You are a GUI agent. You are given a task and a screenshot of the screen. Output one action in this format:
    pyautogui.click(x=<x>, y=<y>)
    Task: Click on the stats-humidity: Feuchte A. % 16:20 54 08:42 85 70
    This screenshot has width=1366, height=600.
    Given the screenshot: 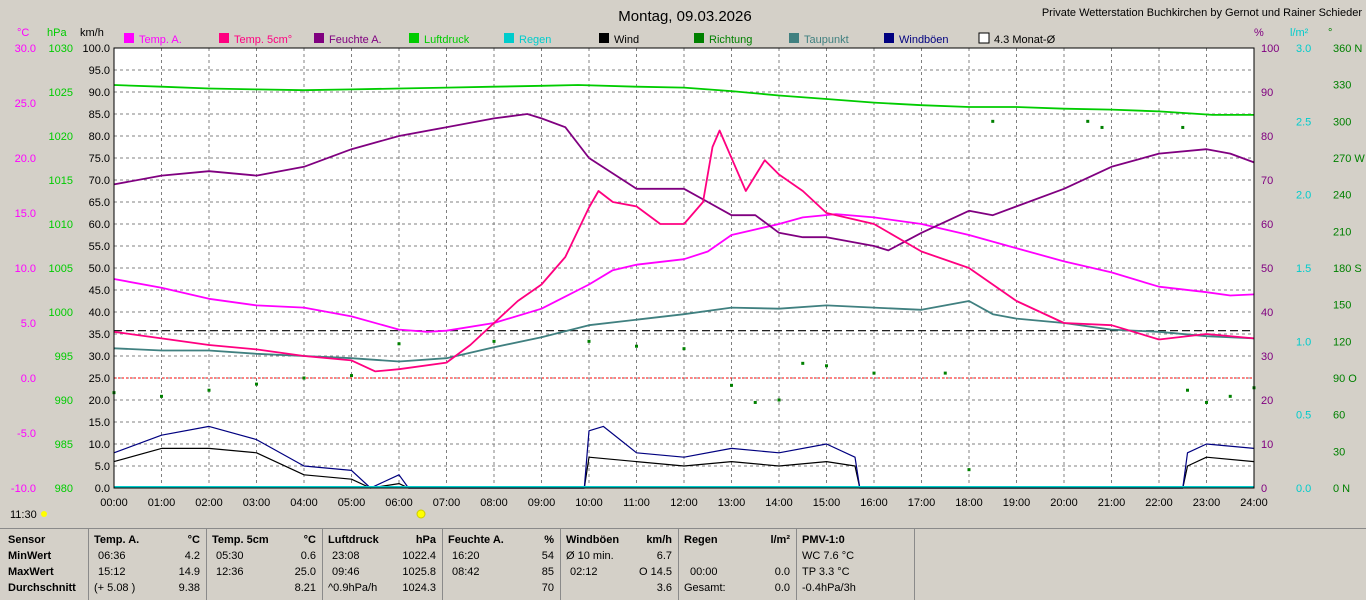 What is the action you would take?
    pyautogui.click(x=501, y=564)
    